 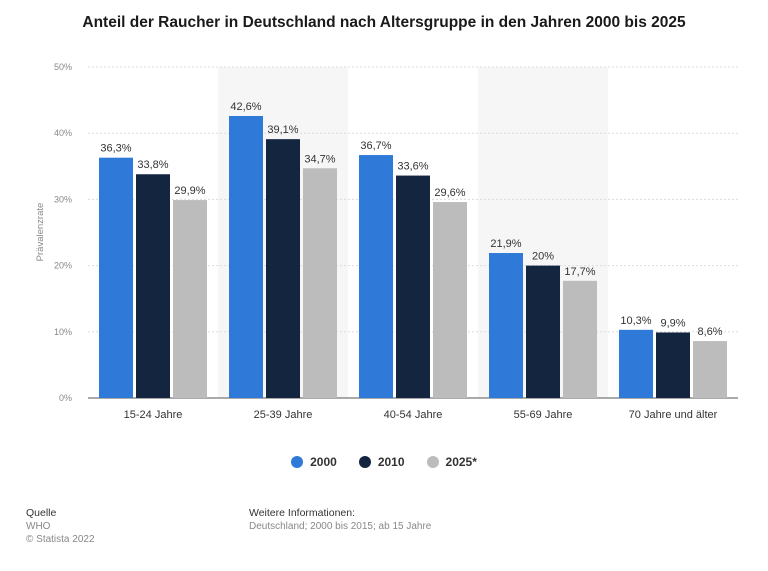 I want to click on data-label: 34,7%, so click(x=319, y=159).